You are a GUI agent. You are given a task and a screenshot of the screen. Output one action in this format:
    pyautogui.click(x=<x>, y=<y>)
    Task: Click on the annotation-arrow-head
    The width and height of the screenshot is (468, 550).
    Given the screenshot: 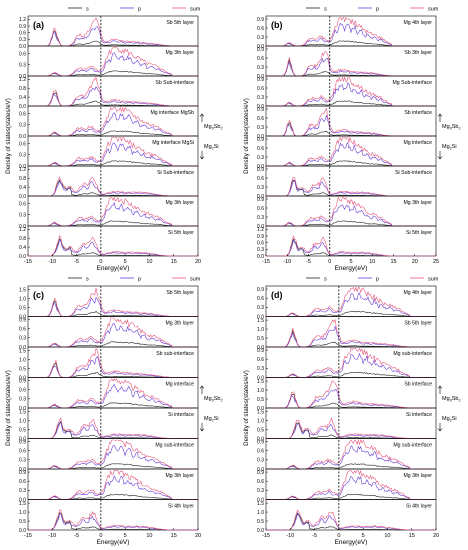 What is the action you would take?
    pyautogui.click(x=202, y=430)
    